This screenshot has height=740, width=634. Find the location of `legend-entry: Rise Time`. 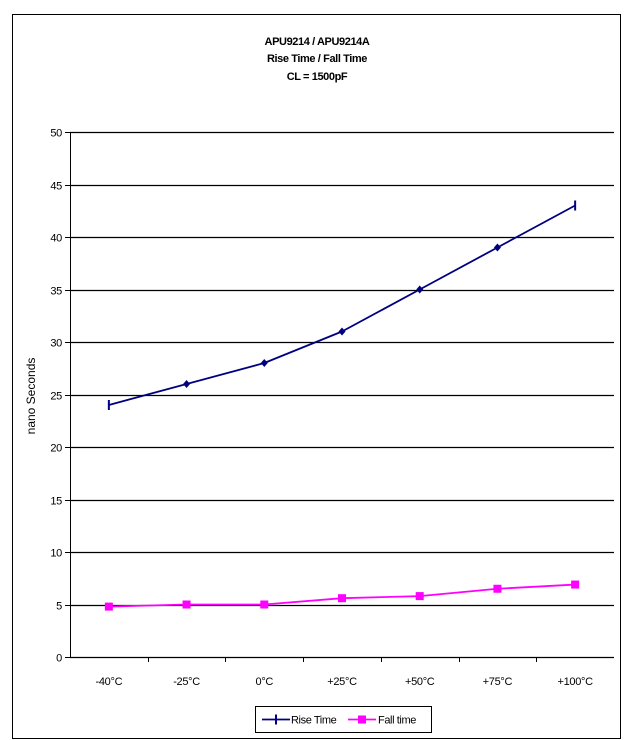

legend-entry: Rise Time is located at coordinates (299, 720).